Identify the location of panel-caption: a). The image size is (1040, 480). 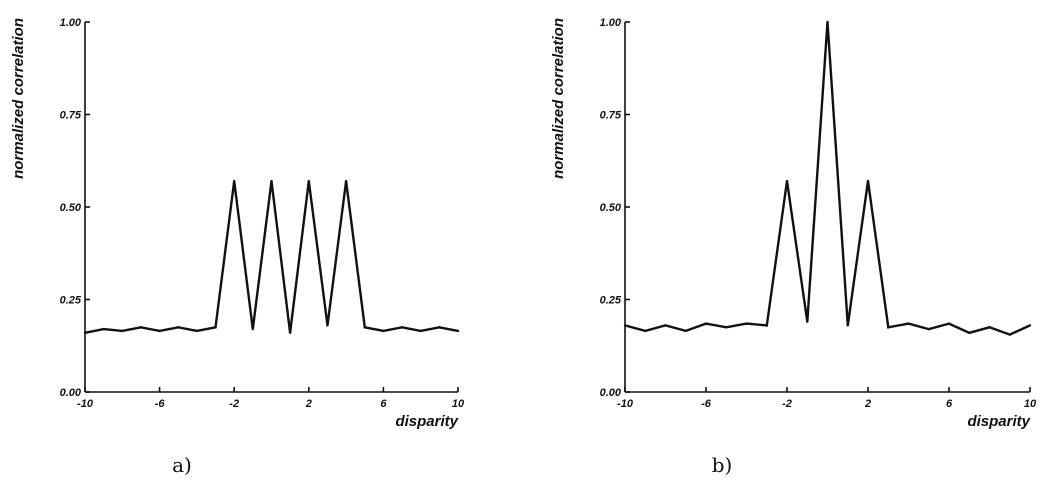
(182, 465).